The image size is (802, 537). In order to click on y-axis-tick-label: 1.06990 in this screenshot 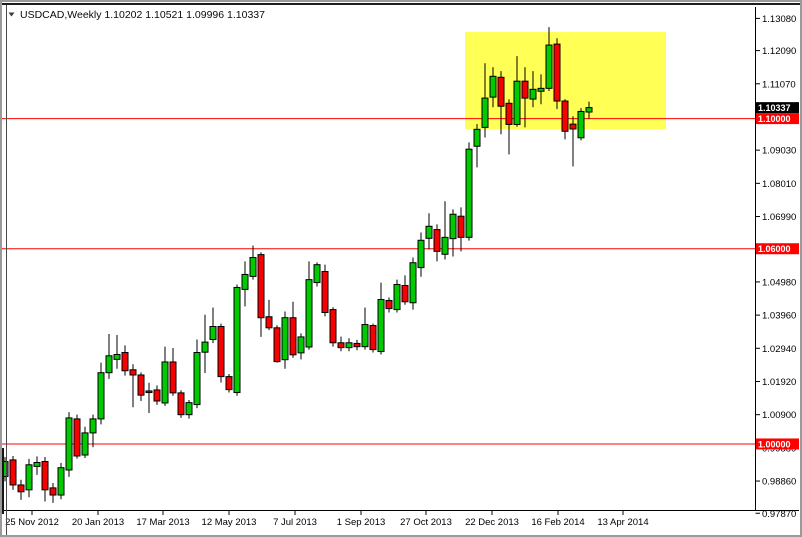, I will do `click(779, 217)`.